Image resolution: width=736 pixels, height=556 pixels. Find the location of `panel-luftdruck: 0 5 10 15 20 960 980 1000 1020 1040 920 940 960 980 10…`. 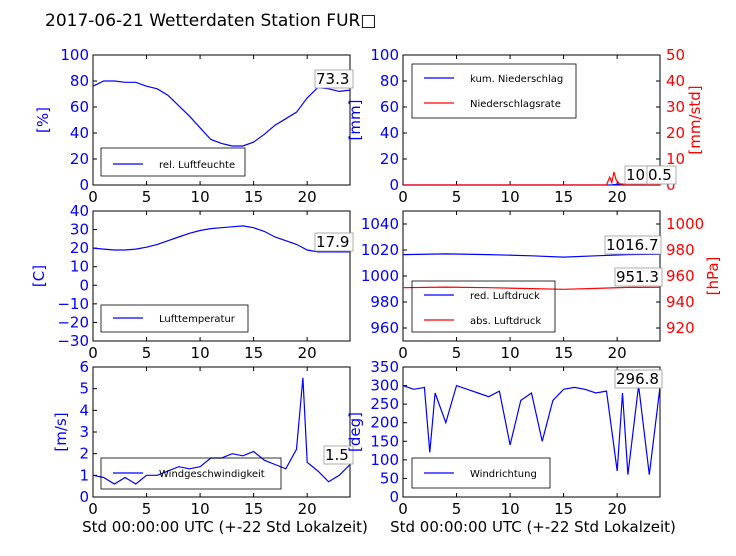

panel-luftdruck: 0 5 10 15 20 960 980 1000 1020 1040 920 940 960 980 10… is located at coordinates (541, 286).